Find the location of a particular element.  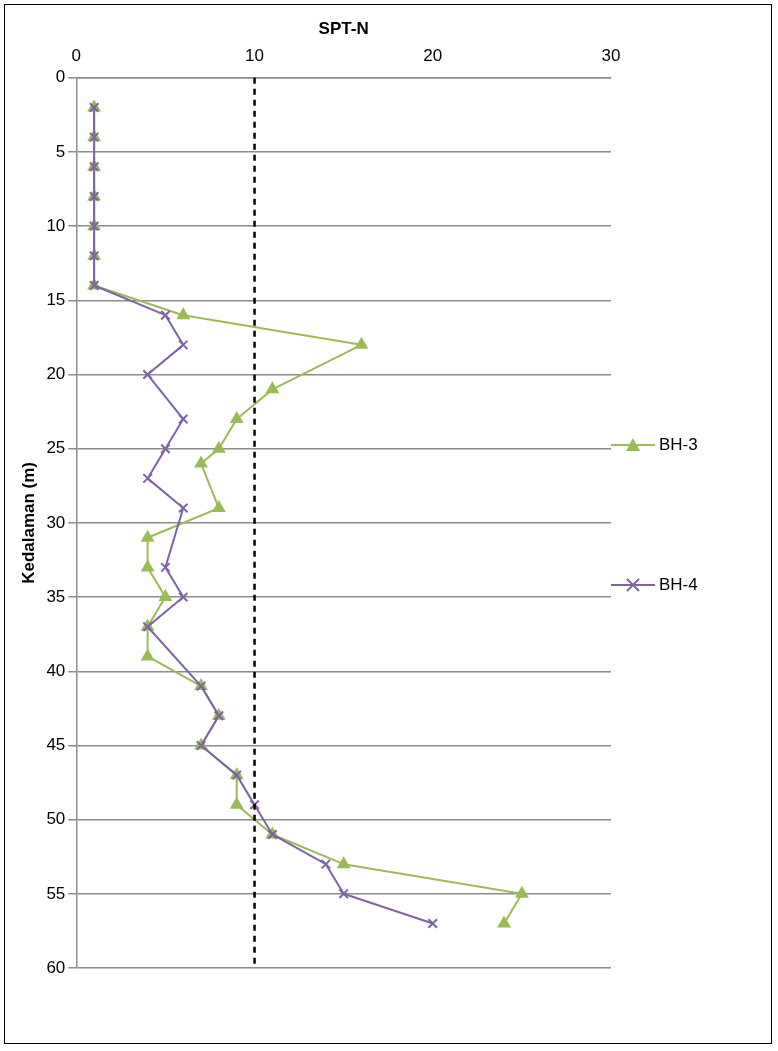

x-tick-label: 10 is located at coordinates (254, 56).